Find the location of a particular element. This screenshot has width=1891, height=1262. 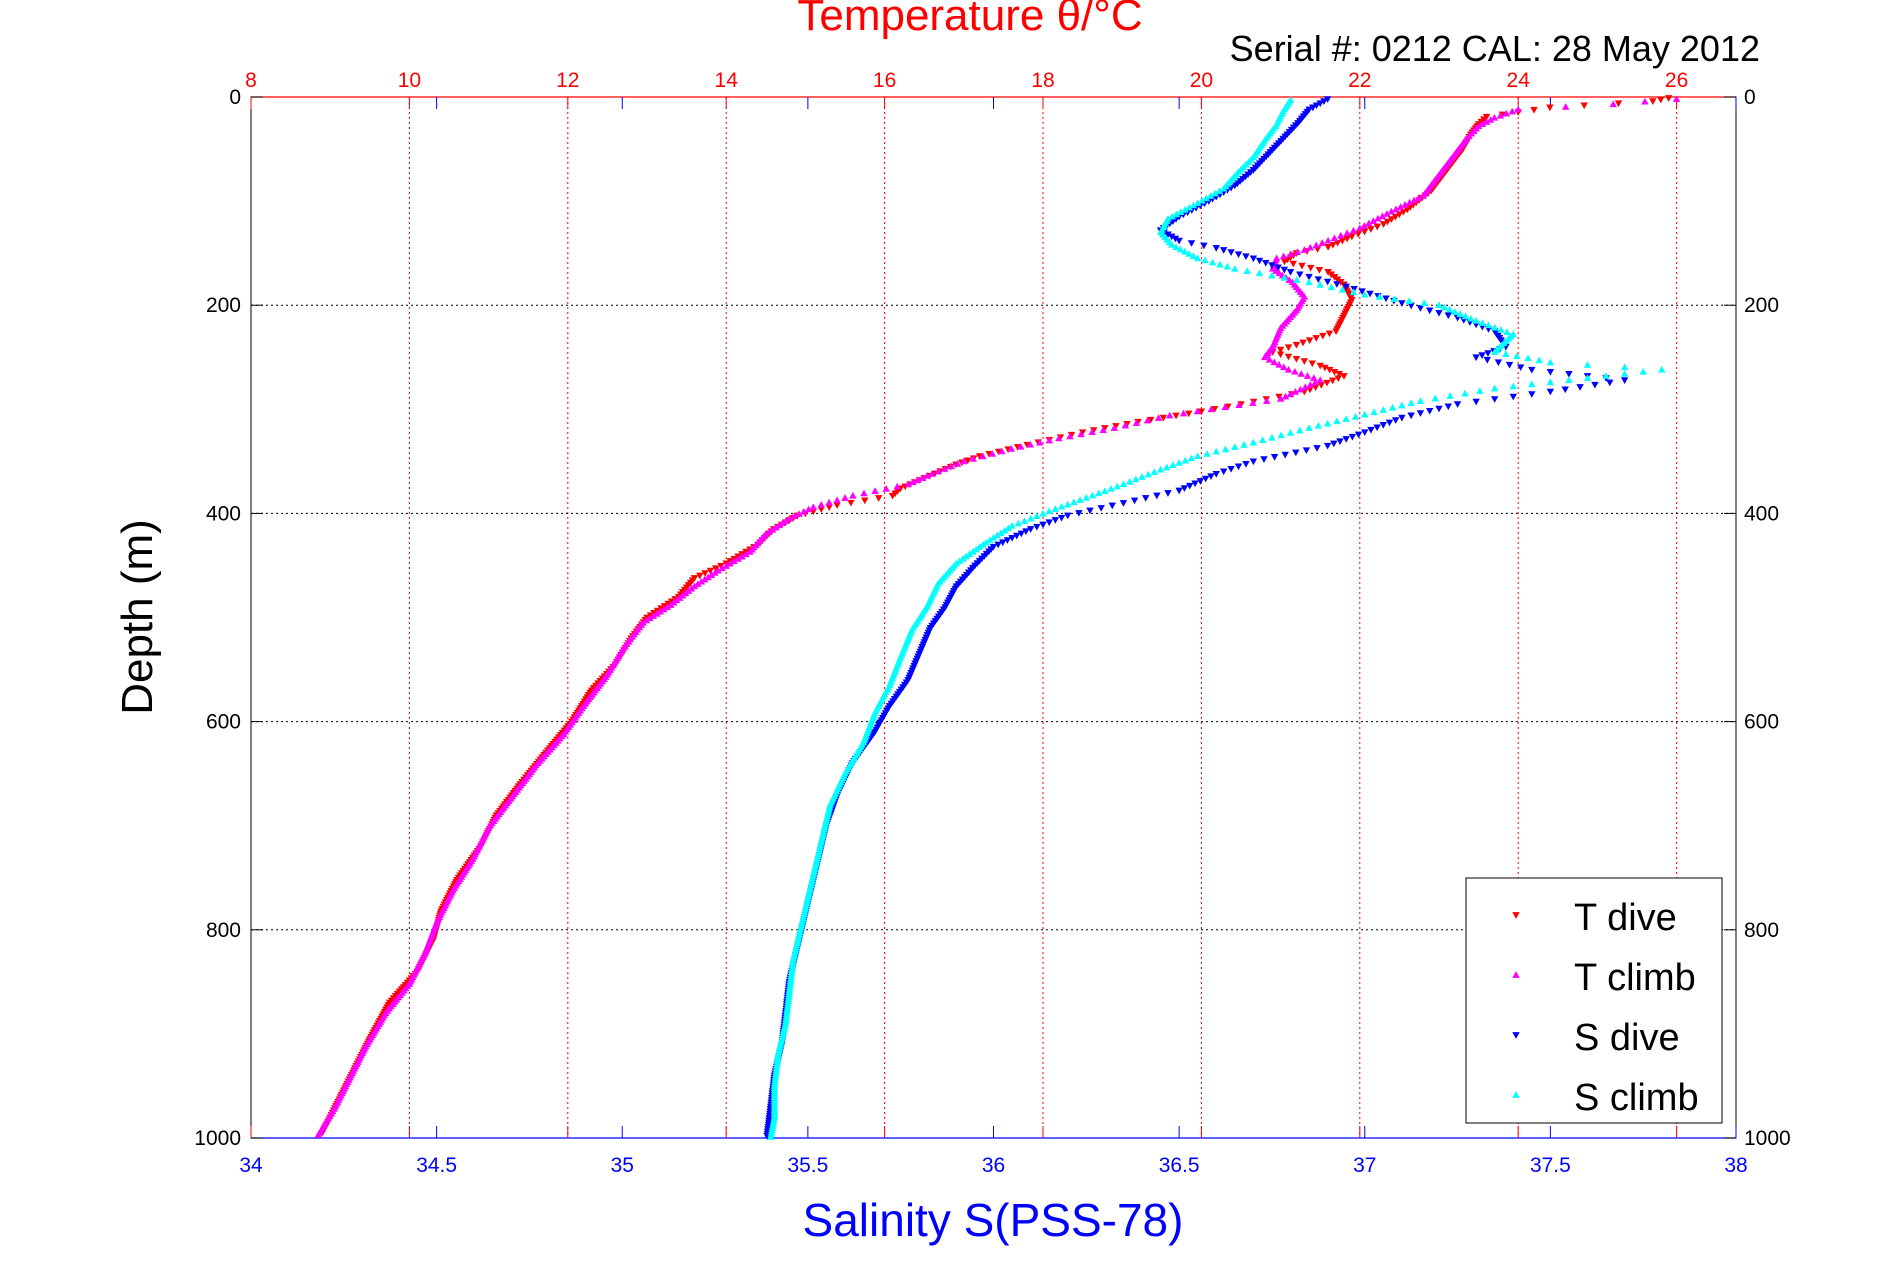

temperature-tick-label: 8 is located at coordinates (251, 80).